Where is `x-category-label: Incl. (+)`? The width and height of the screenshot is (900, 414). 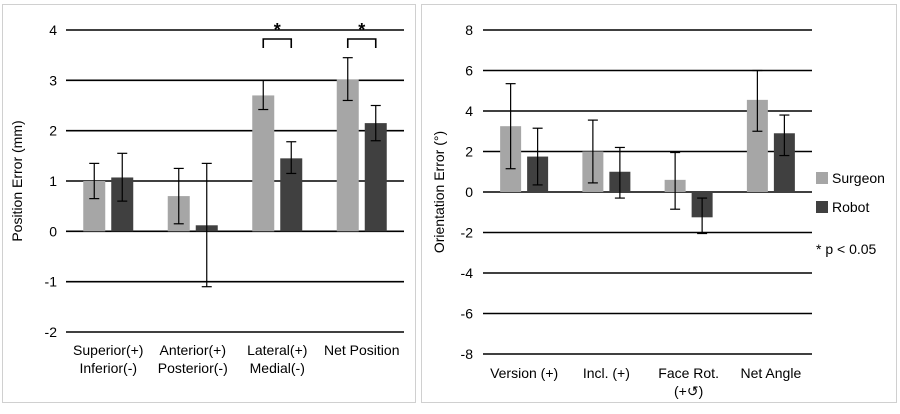 x-category-label: Incl. (+) is located at coordinates (606, 373).